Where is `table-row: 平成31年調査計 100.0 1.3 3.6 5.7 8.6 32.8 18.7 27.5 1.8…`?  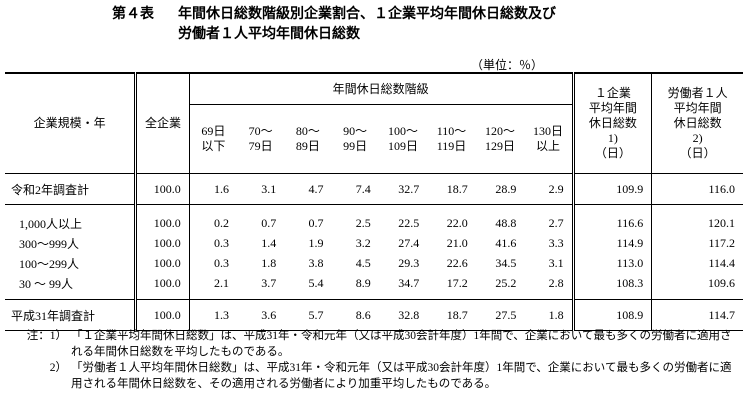
table-row: 平成31年調査計 100.0 1.3 3.6 5.7 8.6 32.8 18.7 27.5 1.8… is located at coordinates (374, 315).